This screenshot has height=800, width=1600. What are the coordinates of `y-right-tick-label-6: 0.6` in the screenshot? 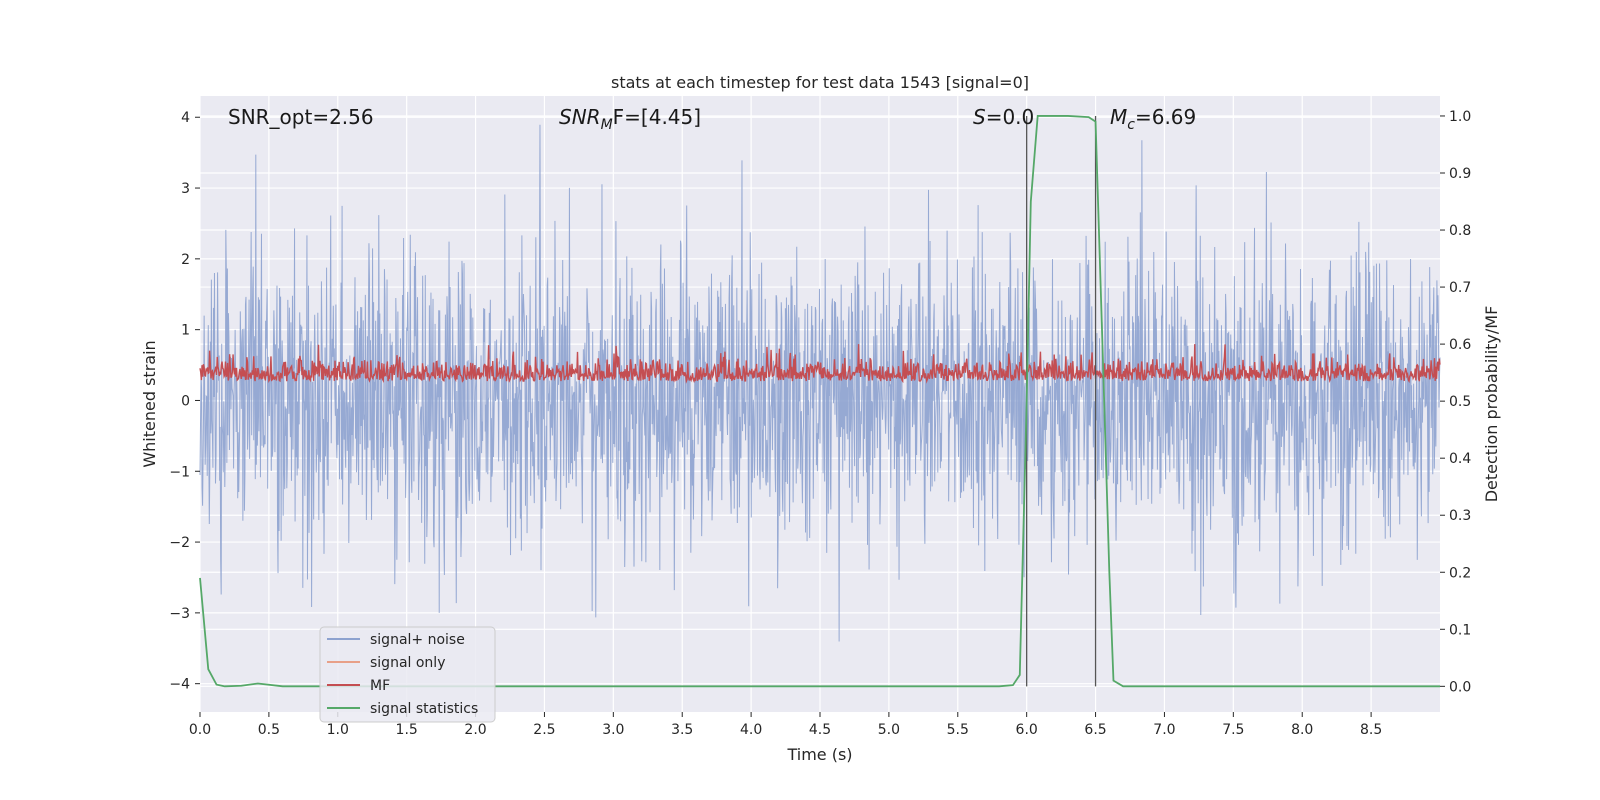 It's located at (1460, 345).